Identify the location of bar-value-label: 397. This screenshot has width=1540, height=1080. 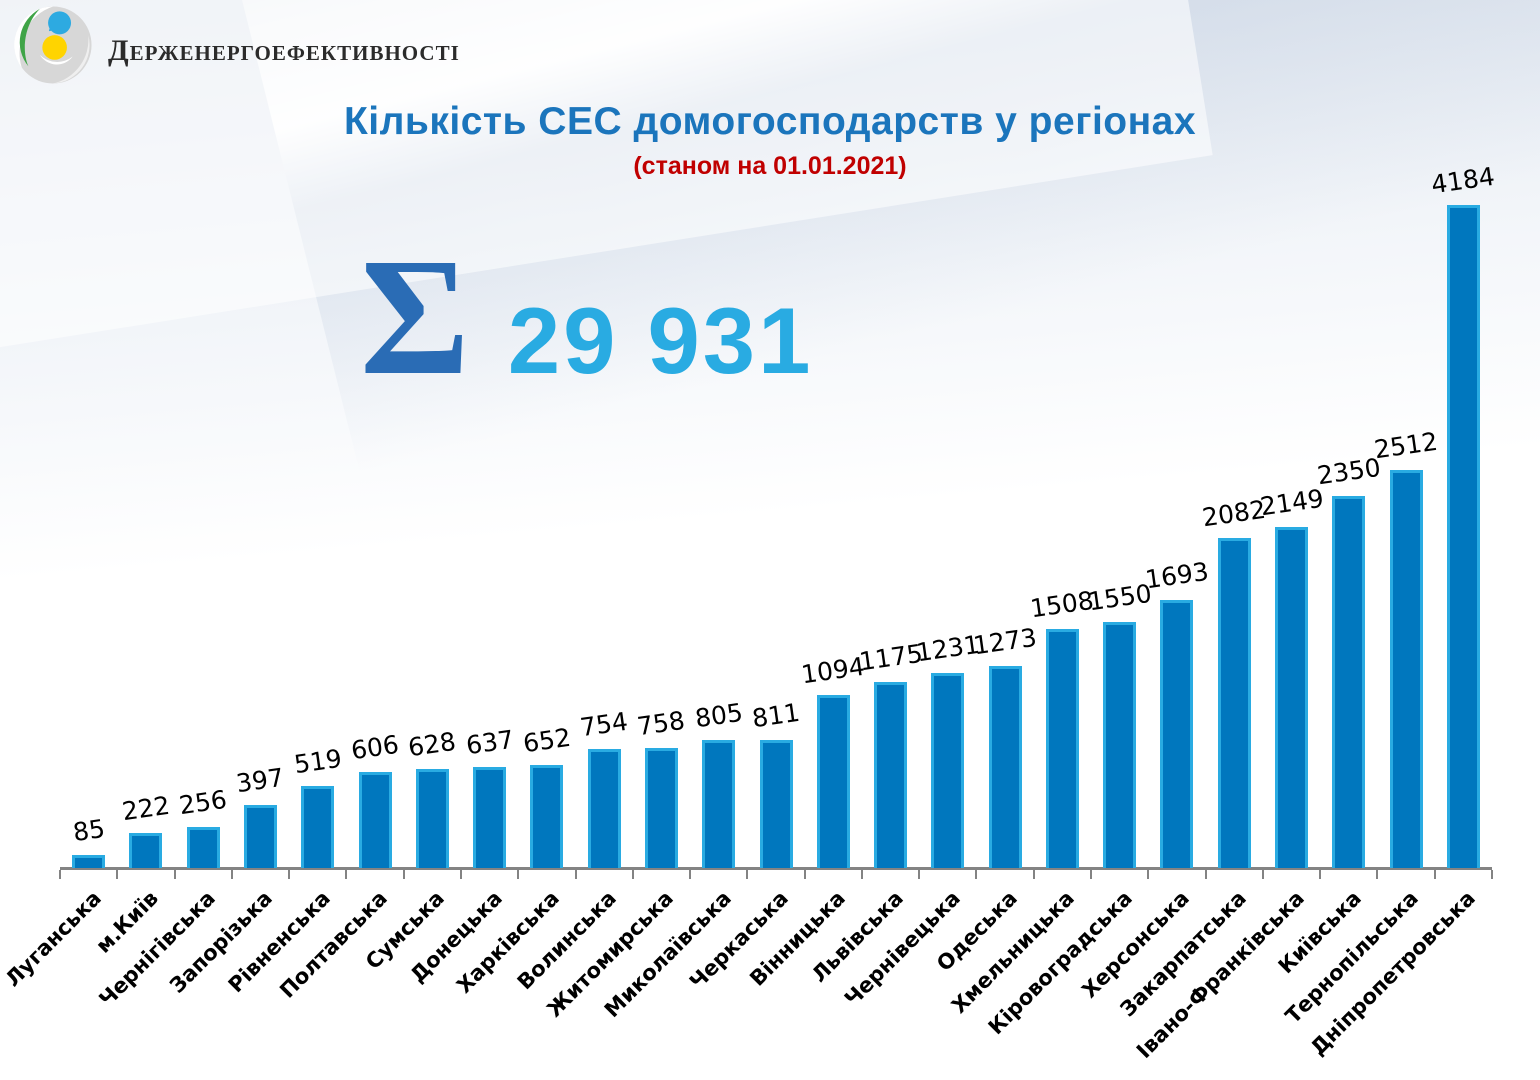
(260, 780).